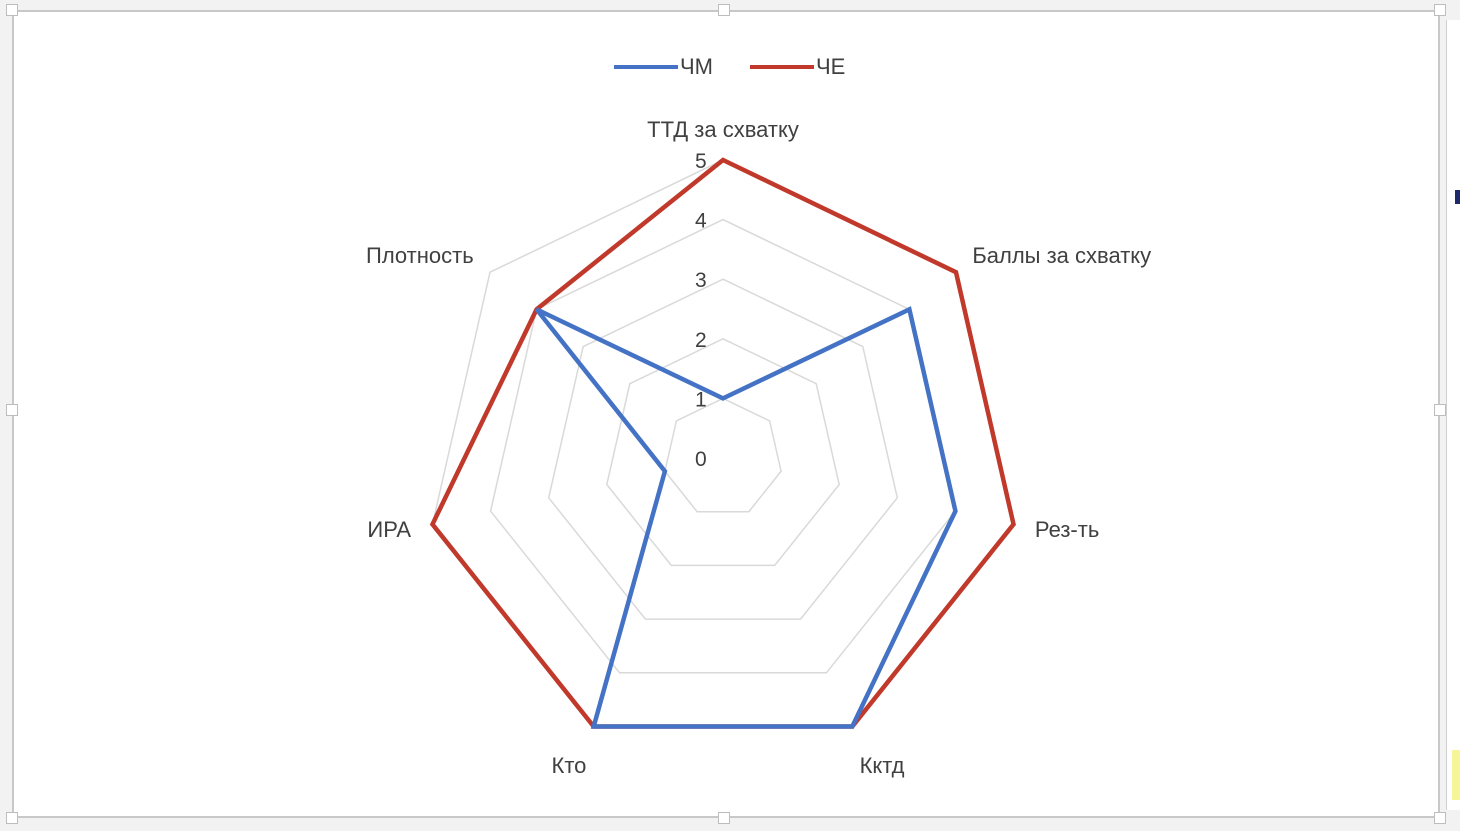  What do you see at coordinates (420, 255) in the screenshot?
I see `category-label: Плотность` at bounding box center [420, 255].